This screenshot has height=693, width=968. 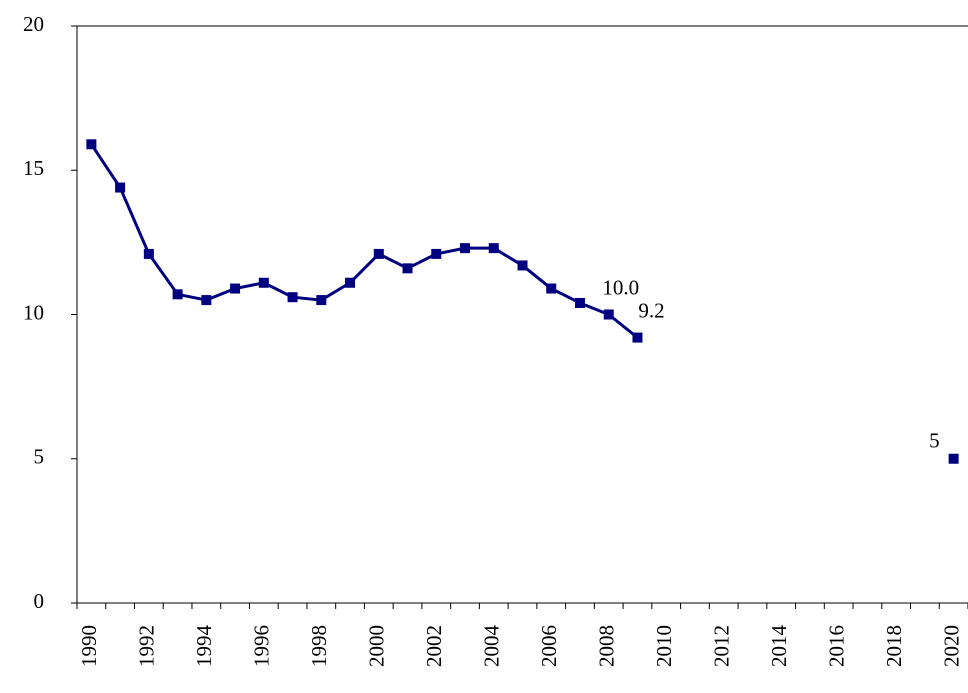 What do you see at coordinates (434, 646) in the screenshot?
I see `x-tick-label: 2002` at bounding box center [434, 646].